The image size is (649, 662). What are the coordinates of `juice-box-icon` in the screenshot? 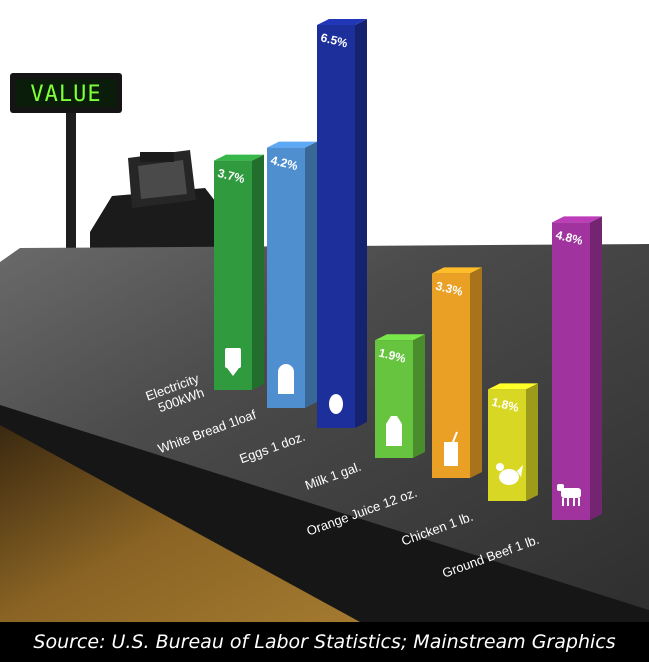 It's located at (451, 448).